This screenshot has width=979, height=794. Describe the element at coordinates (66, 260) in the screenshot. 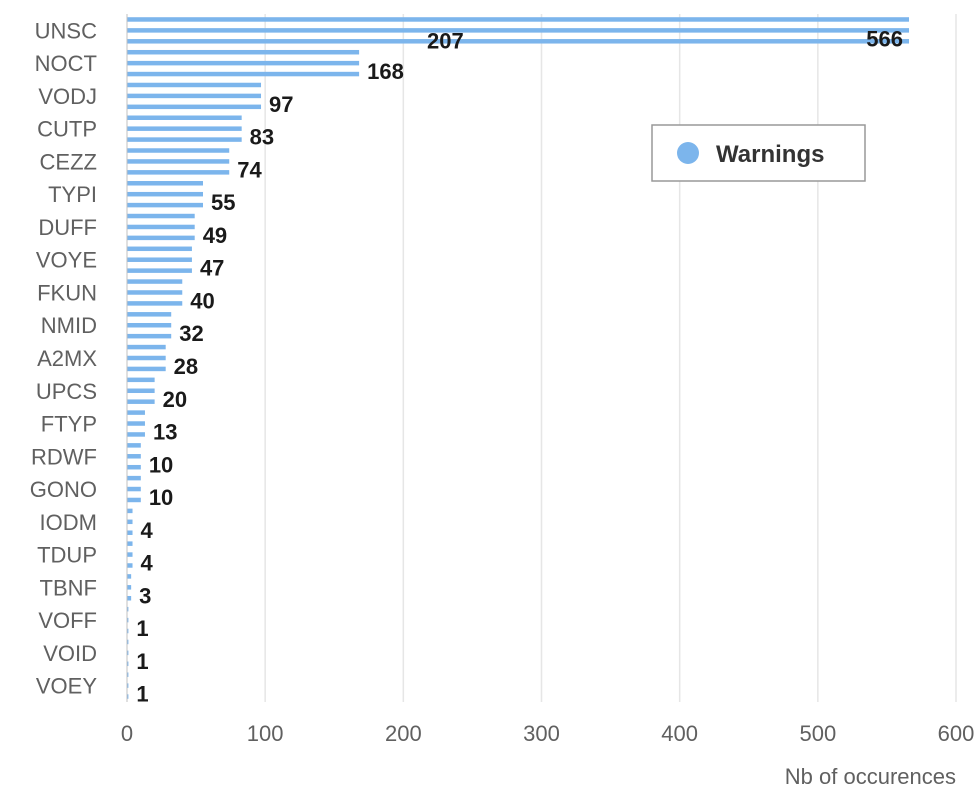

I see `category-label: VOYE` at that location.